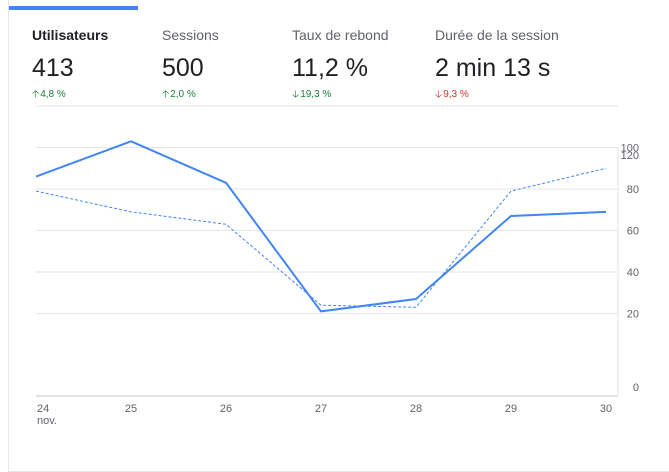  I want to click on metric-change: 🡡2,0 %, so click(179, 95).